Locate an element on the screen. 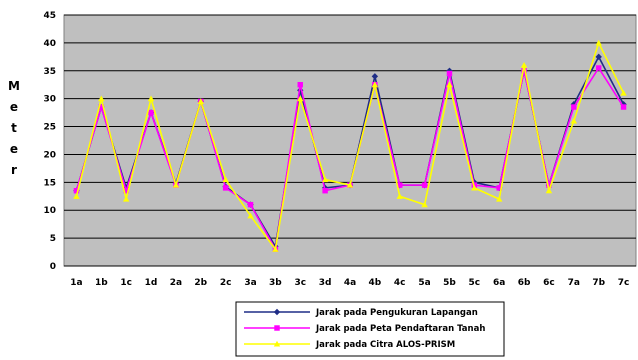  y-tick-label: 5 is located at coordinates (53, 239).